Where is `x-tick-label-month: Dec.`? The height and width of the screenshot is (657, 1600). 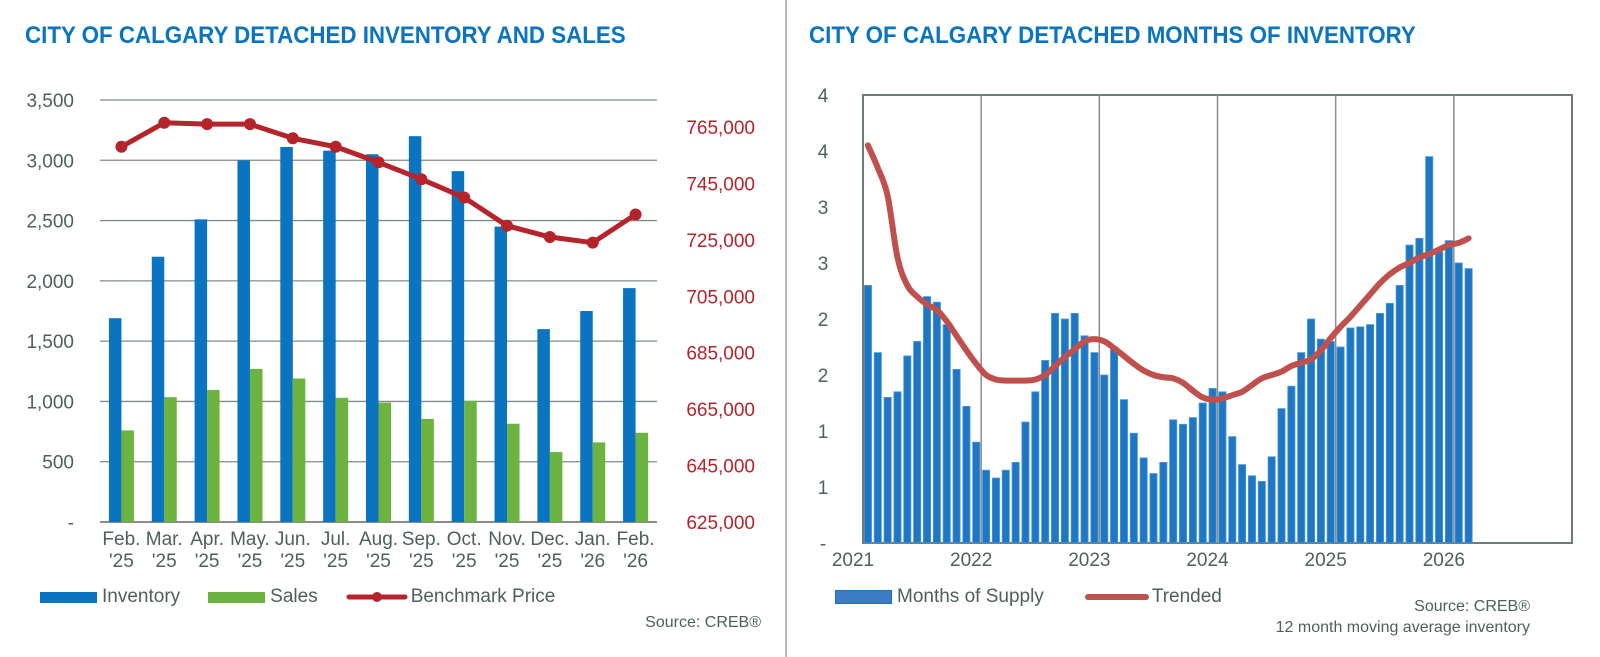
x-tick-label-month: Dec. is located at coordinates (549, 539).